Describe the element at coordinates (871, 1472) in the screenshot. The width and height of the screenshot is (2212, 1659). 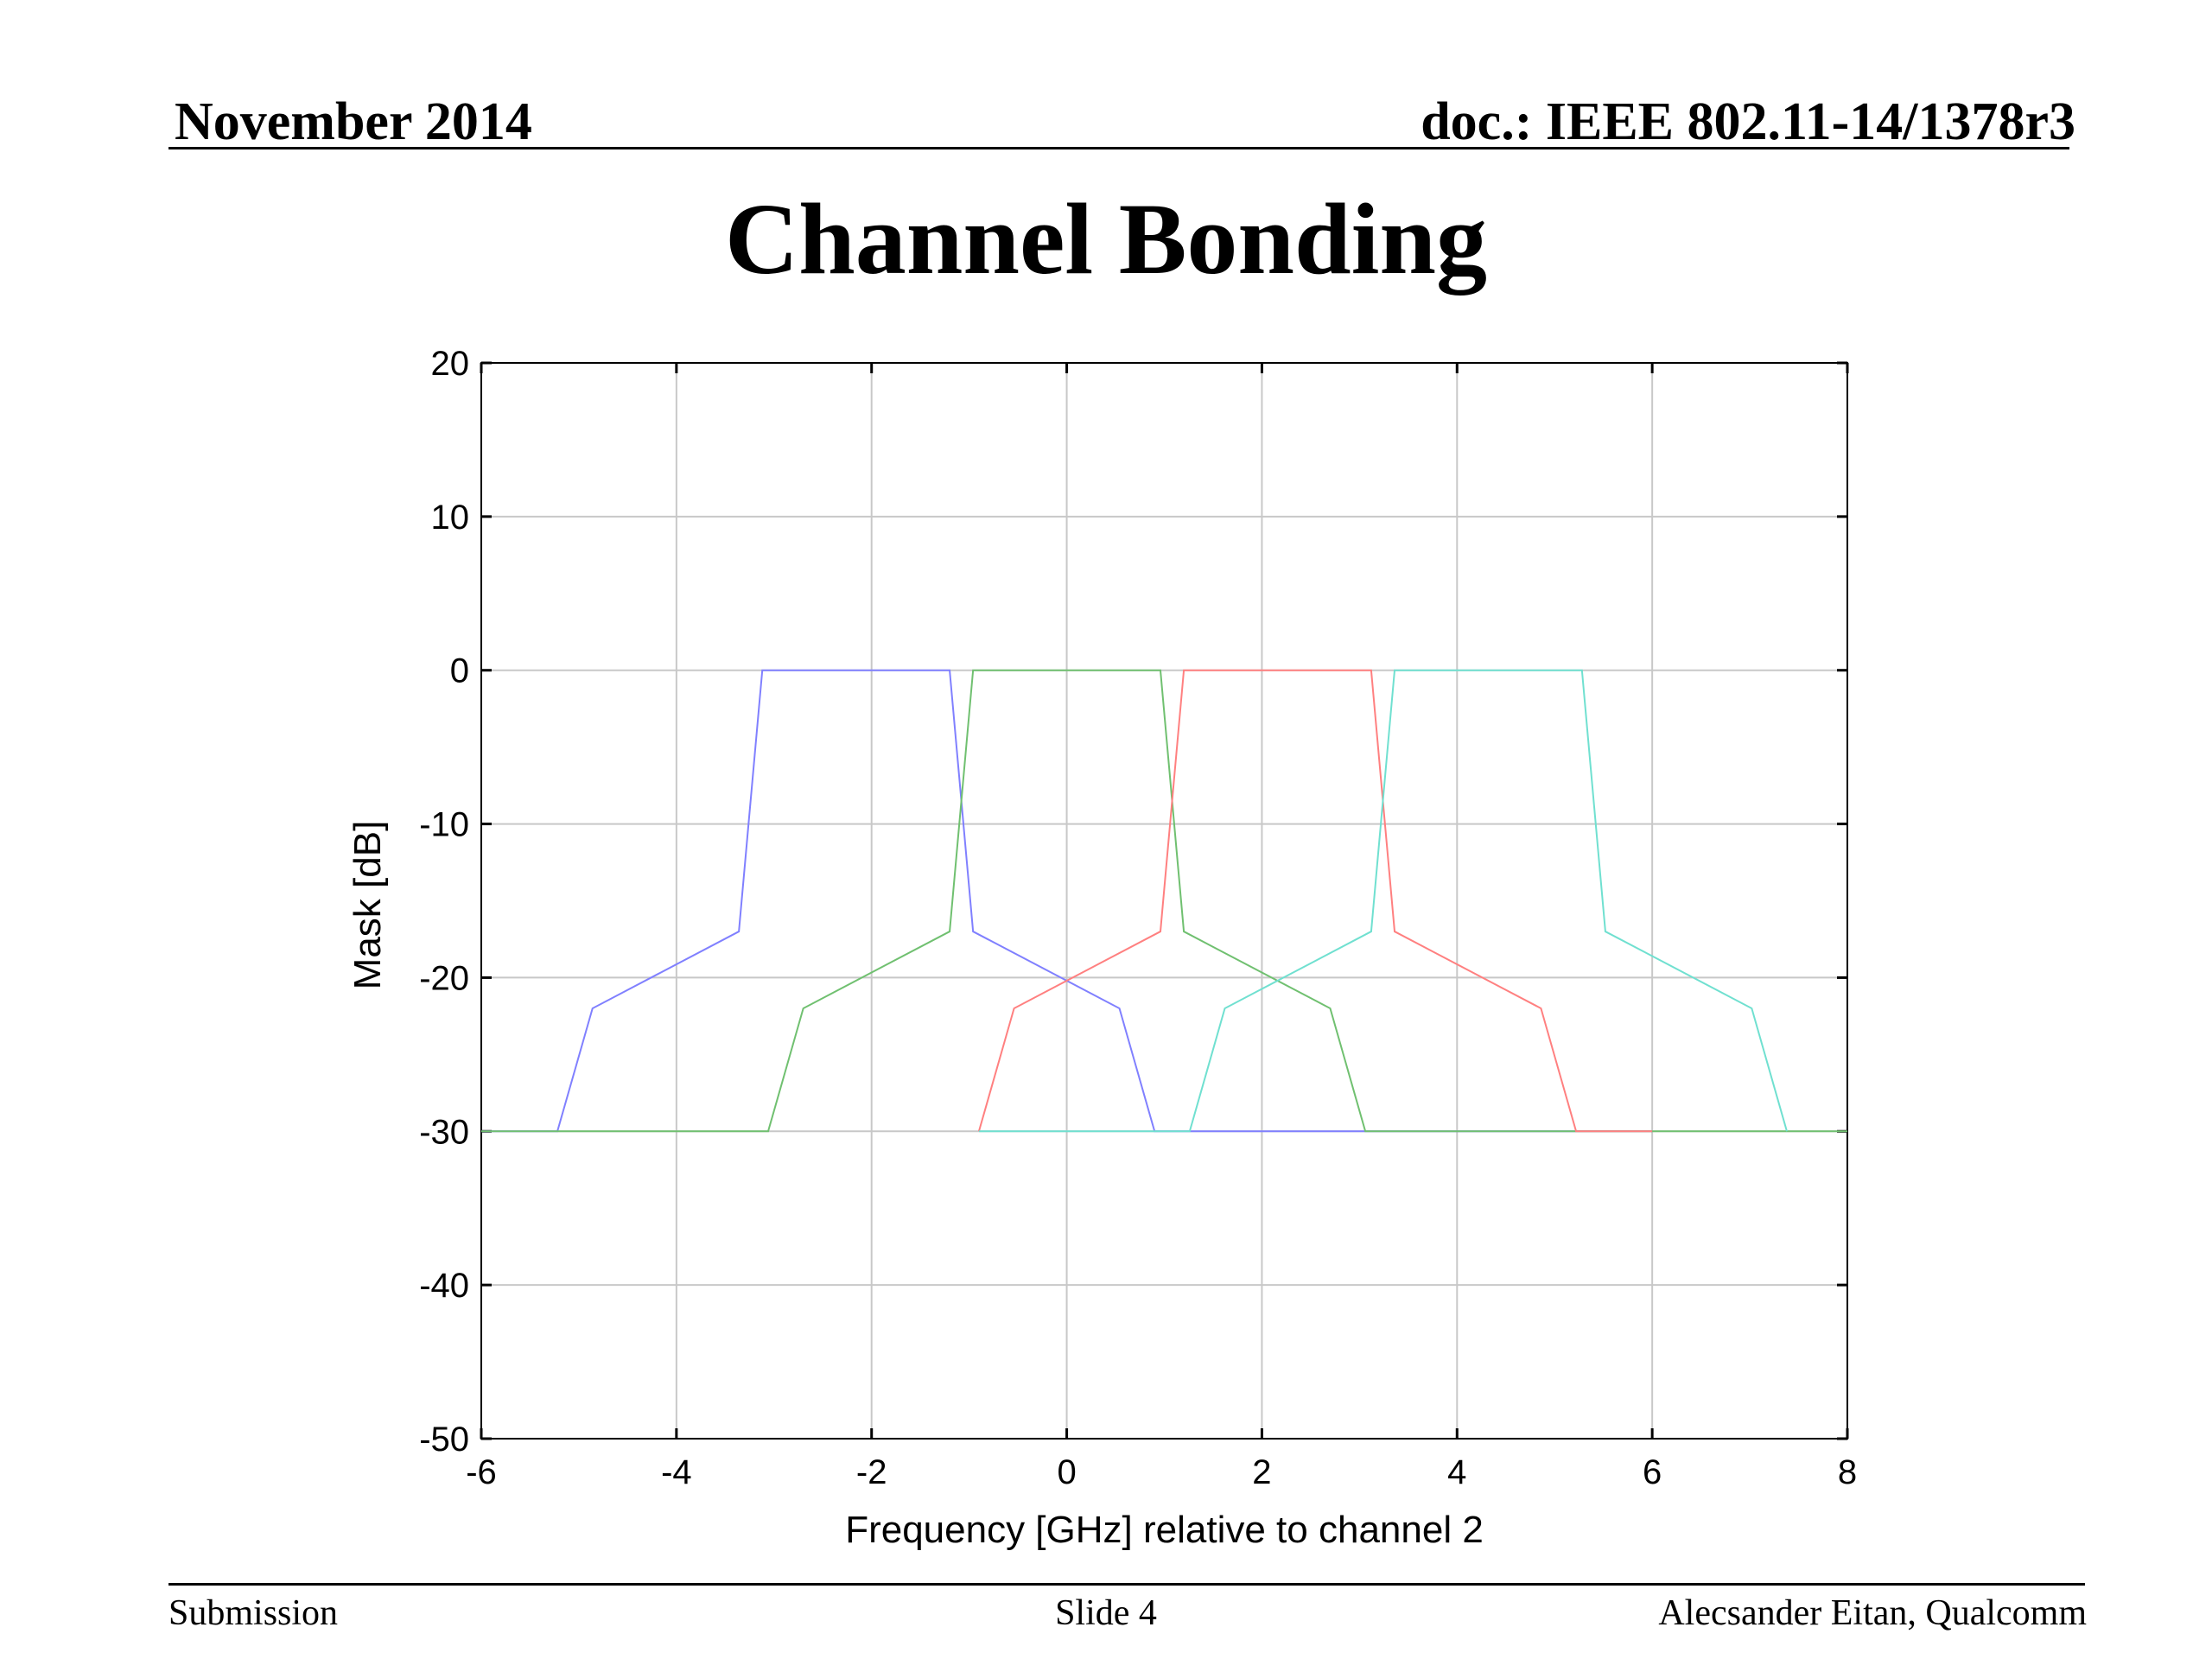
I see `x-tick-label: -2` at that location.